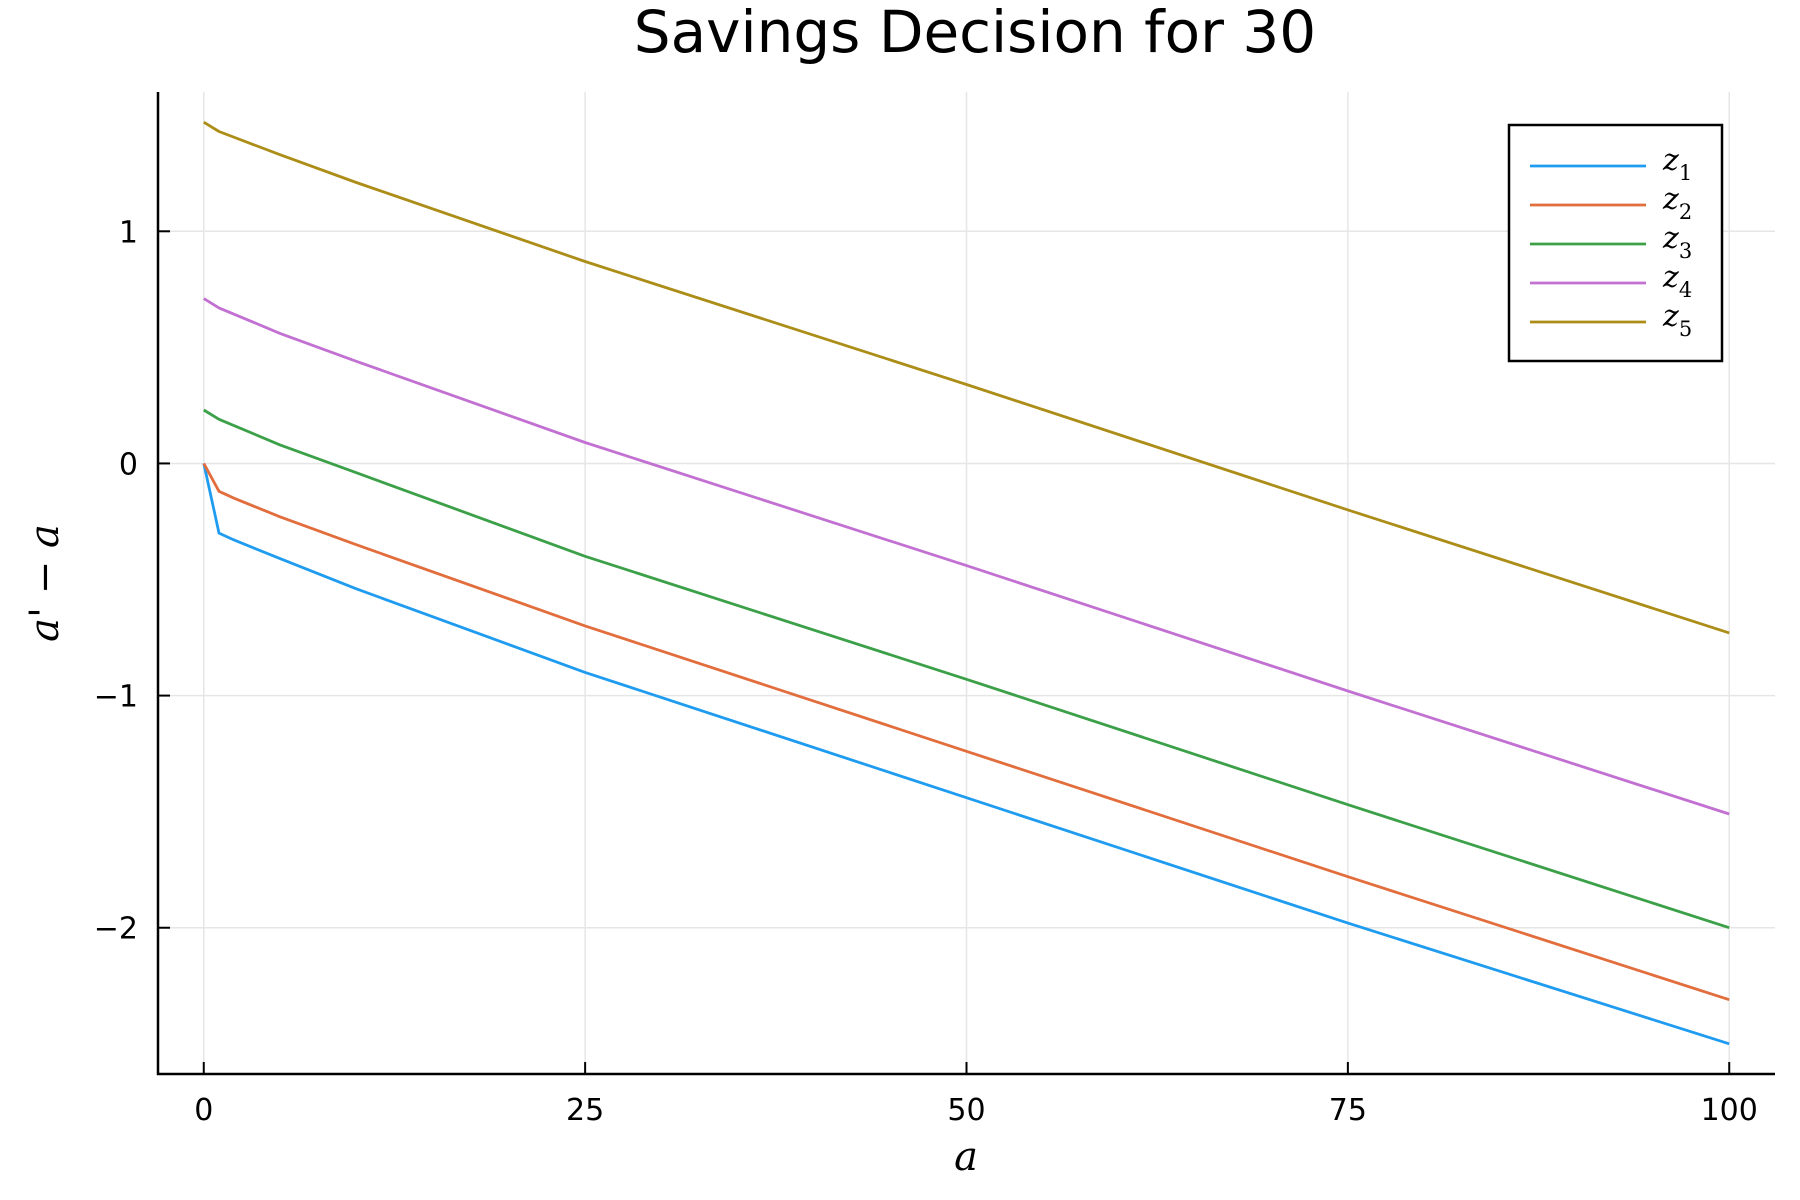 This screenshot has width=1800, height=1200. What do you see at coordinates (1611, 320) in the screenshot?
I see `legend-item: z5` at bounding box center [1611, 320].